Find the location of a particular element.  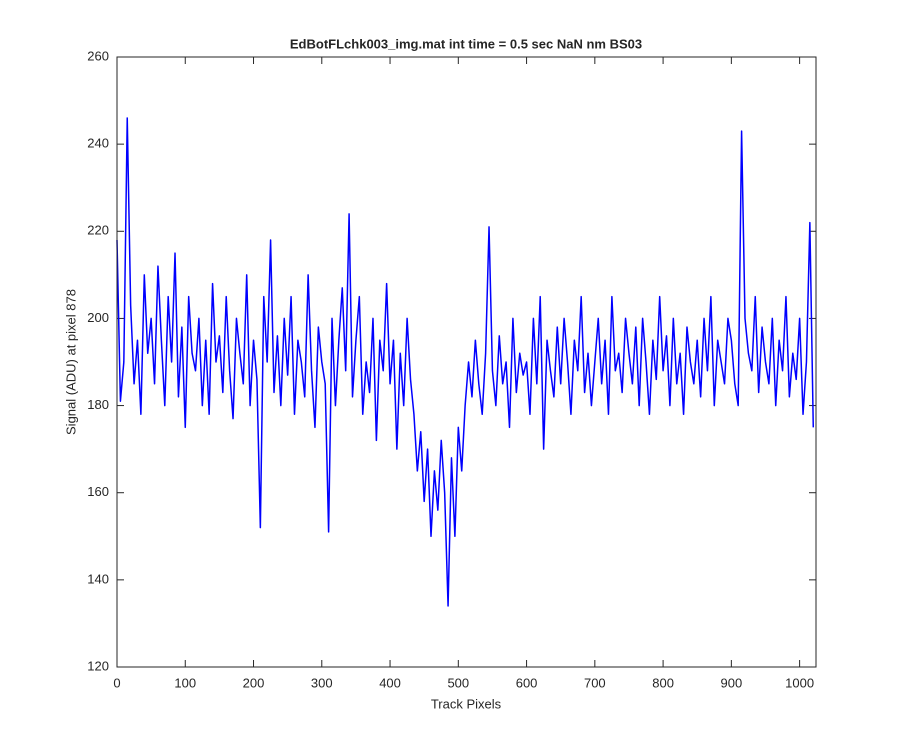

y-tick-label: 160 is located at coordinates (98, 491).